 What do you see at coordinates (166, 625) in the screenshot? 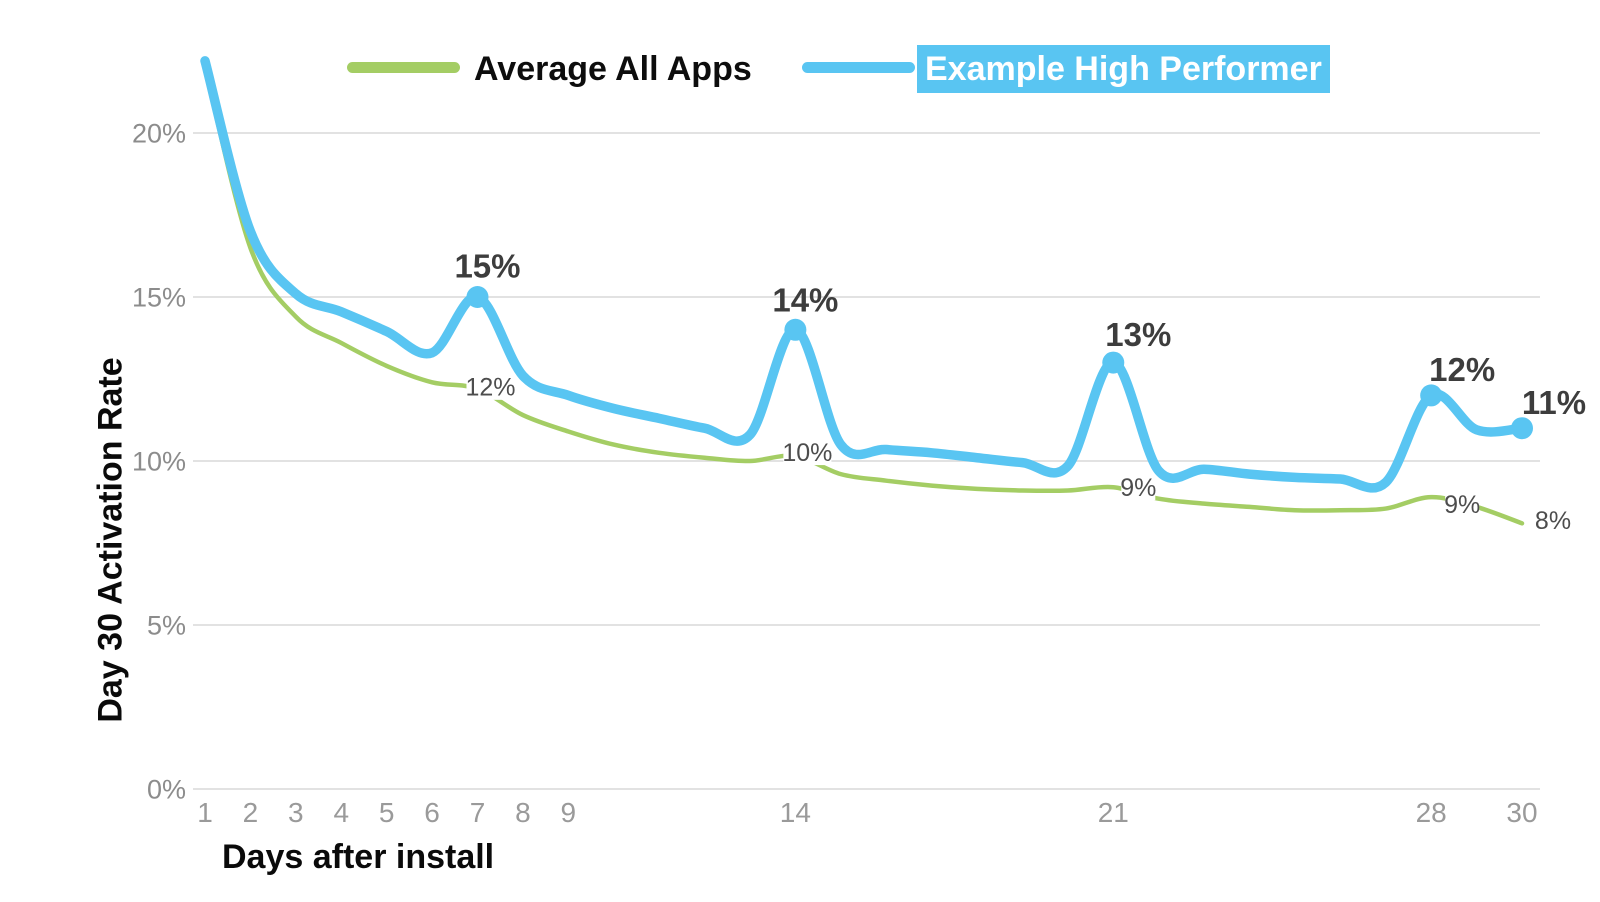
I see `y-tick-label: 5%` at bounding box center [166, 625].